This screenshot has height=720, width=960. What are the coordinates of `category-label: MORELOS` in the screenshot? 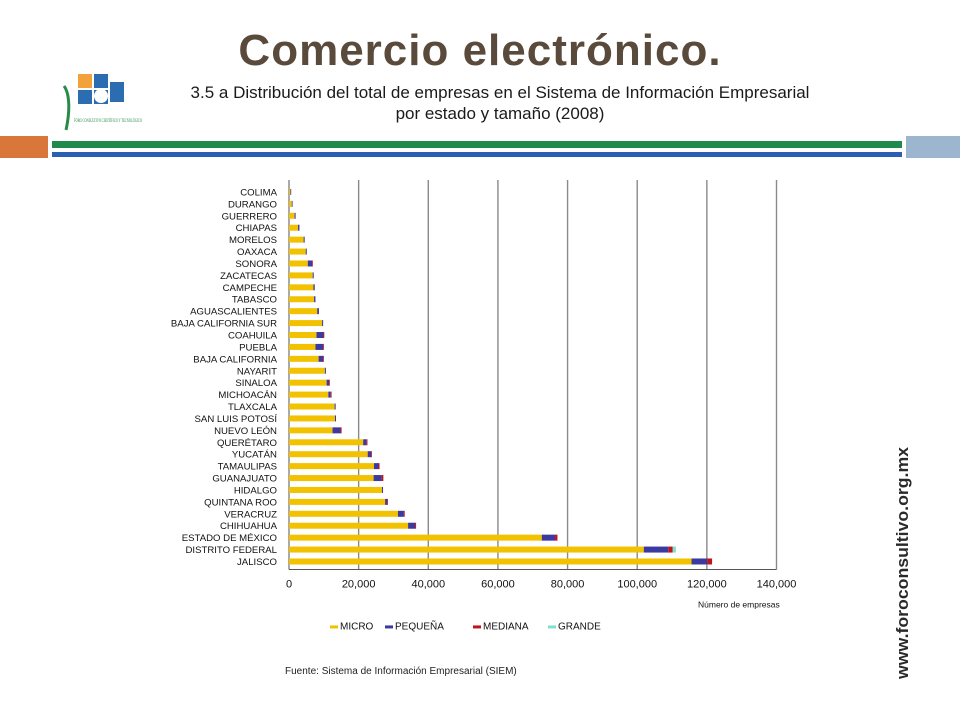 It's located at (253, 240).